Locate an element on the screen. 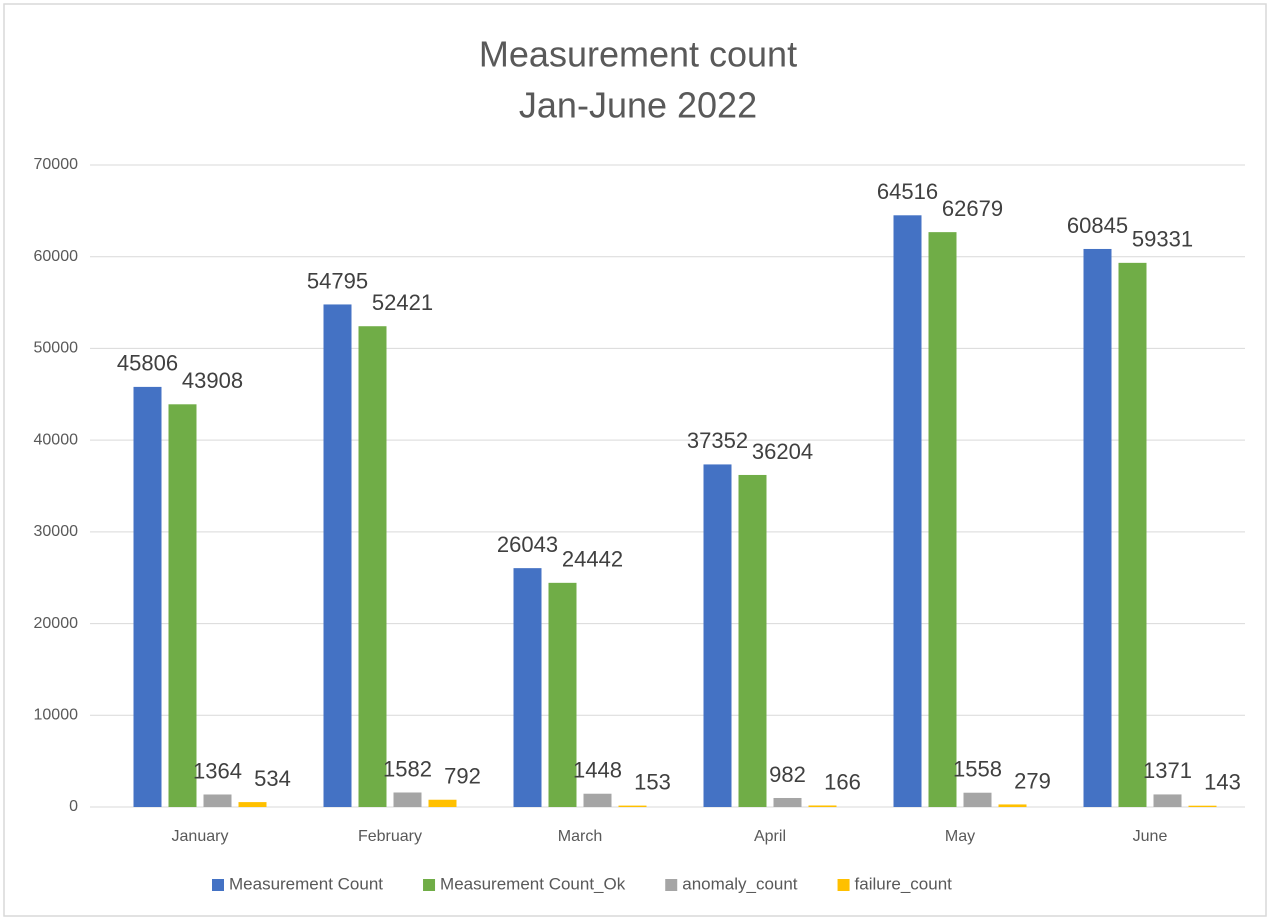  chart-subtitle: Jan-June 2022 is located at coordinates (638, 105).